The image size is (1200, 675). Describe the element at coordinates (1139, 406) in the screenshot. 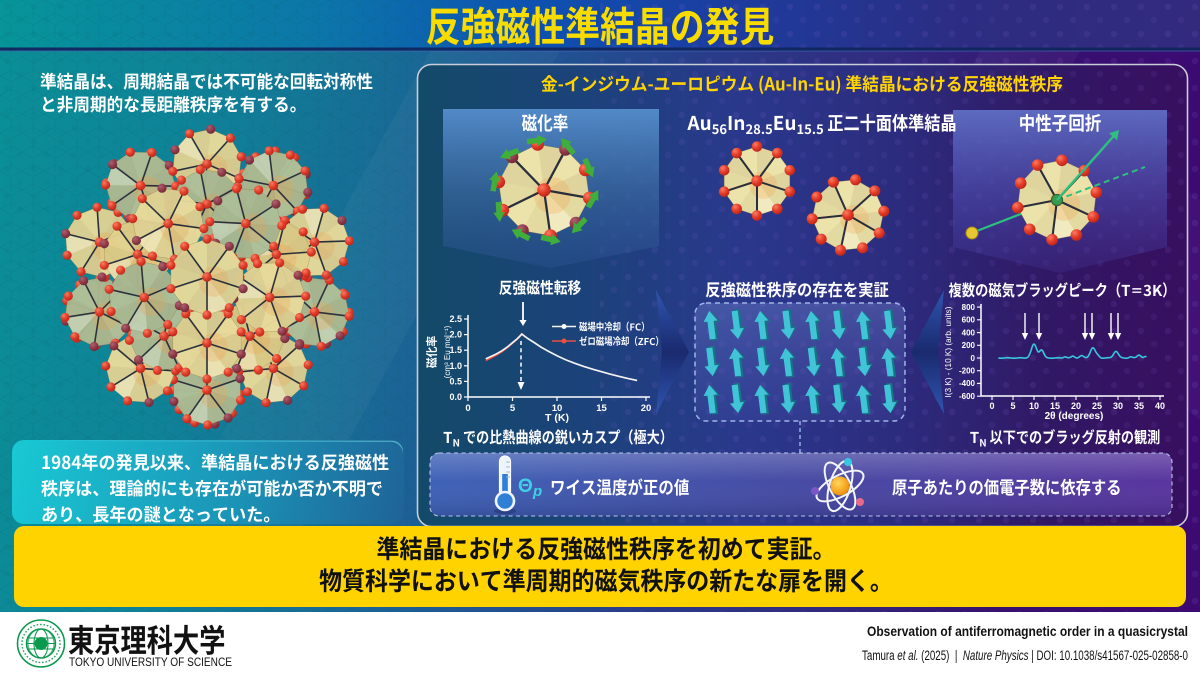

I see `svg-text: 35` at that location.